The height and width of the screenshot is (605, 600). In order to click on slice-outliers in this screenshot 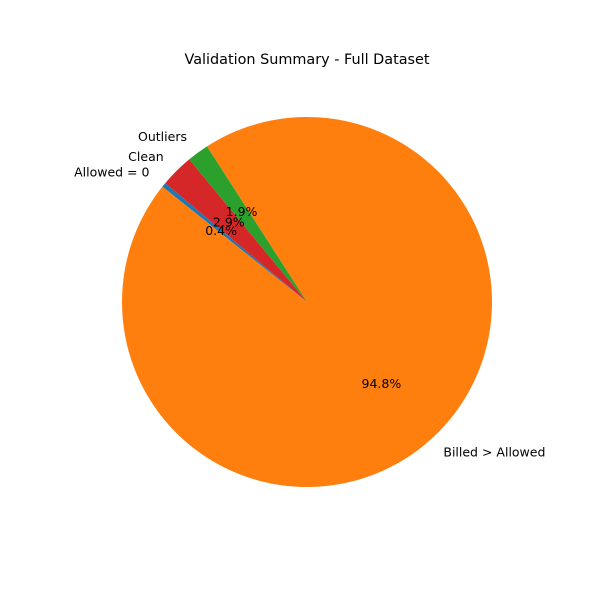, I will do `click(248, 224)`.